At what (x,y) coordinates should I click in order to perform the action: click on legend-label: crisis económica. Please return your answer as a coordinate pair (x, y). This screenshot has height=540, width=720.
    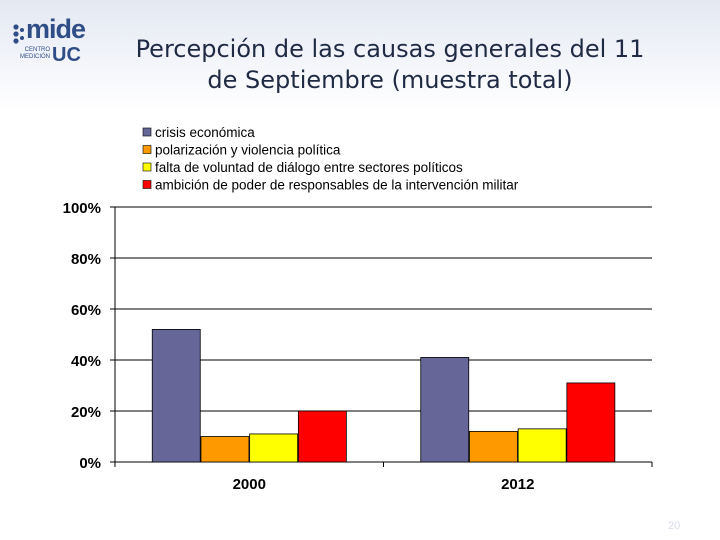
    Looking at the image, I should click on (205, 132).